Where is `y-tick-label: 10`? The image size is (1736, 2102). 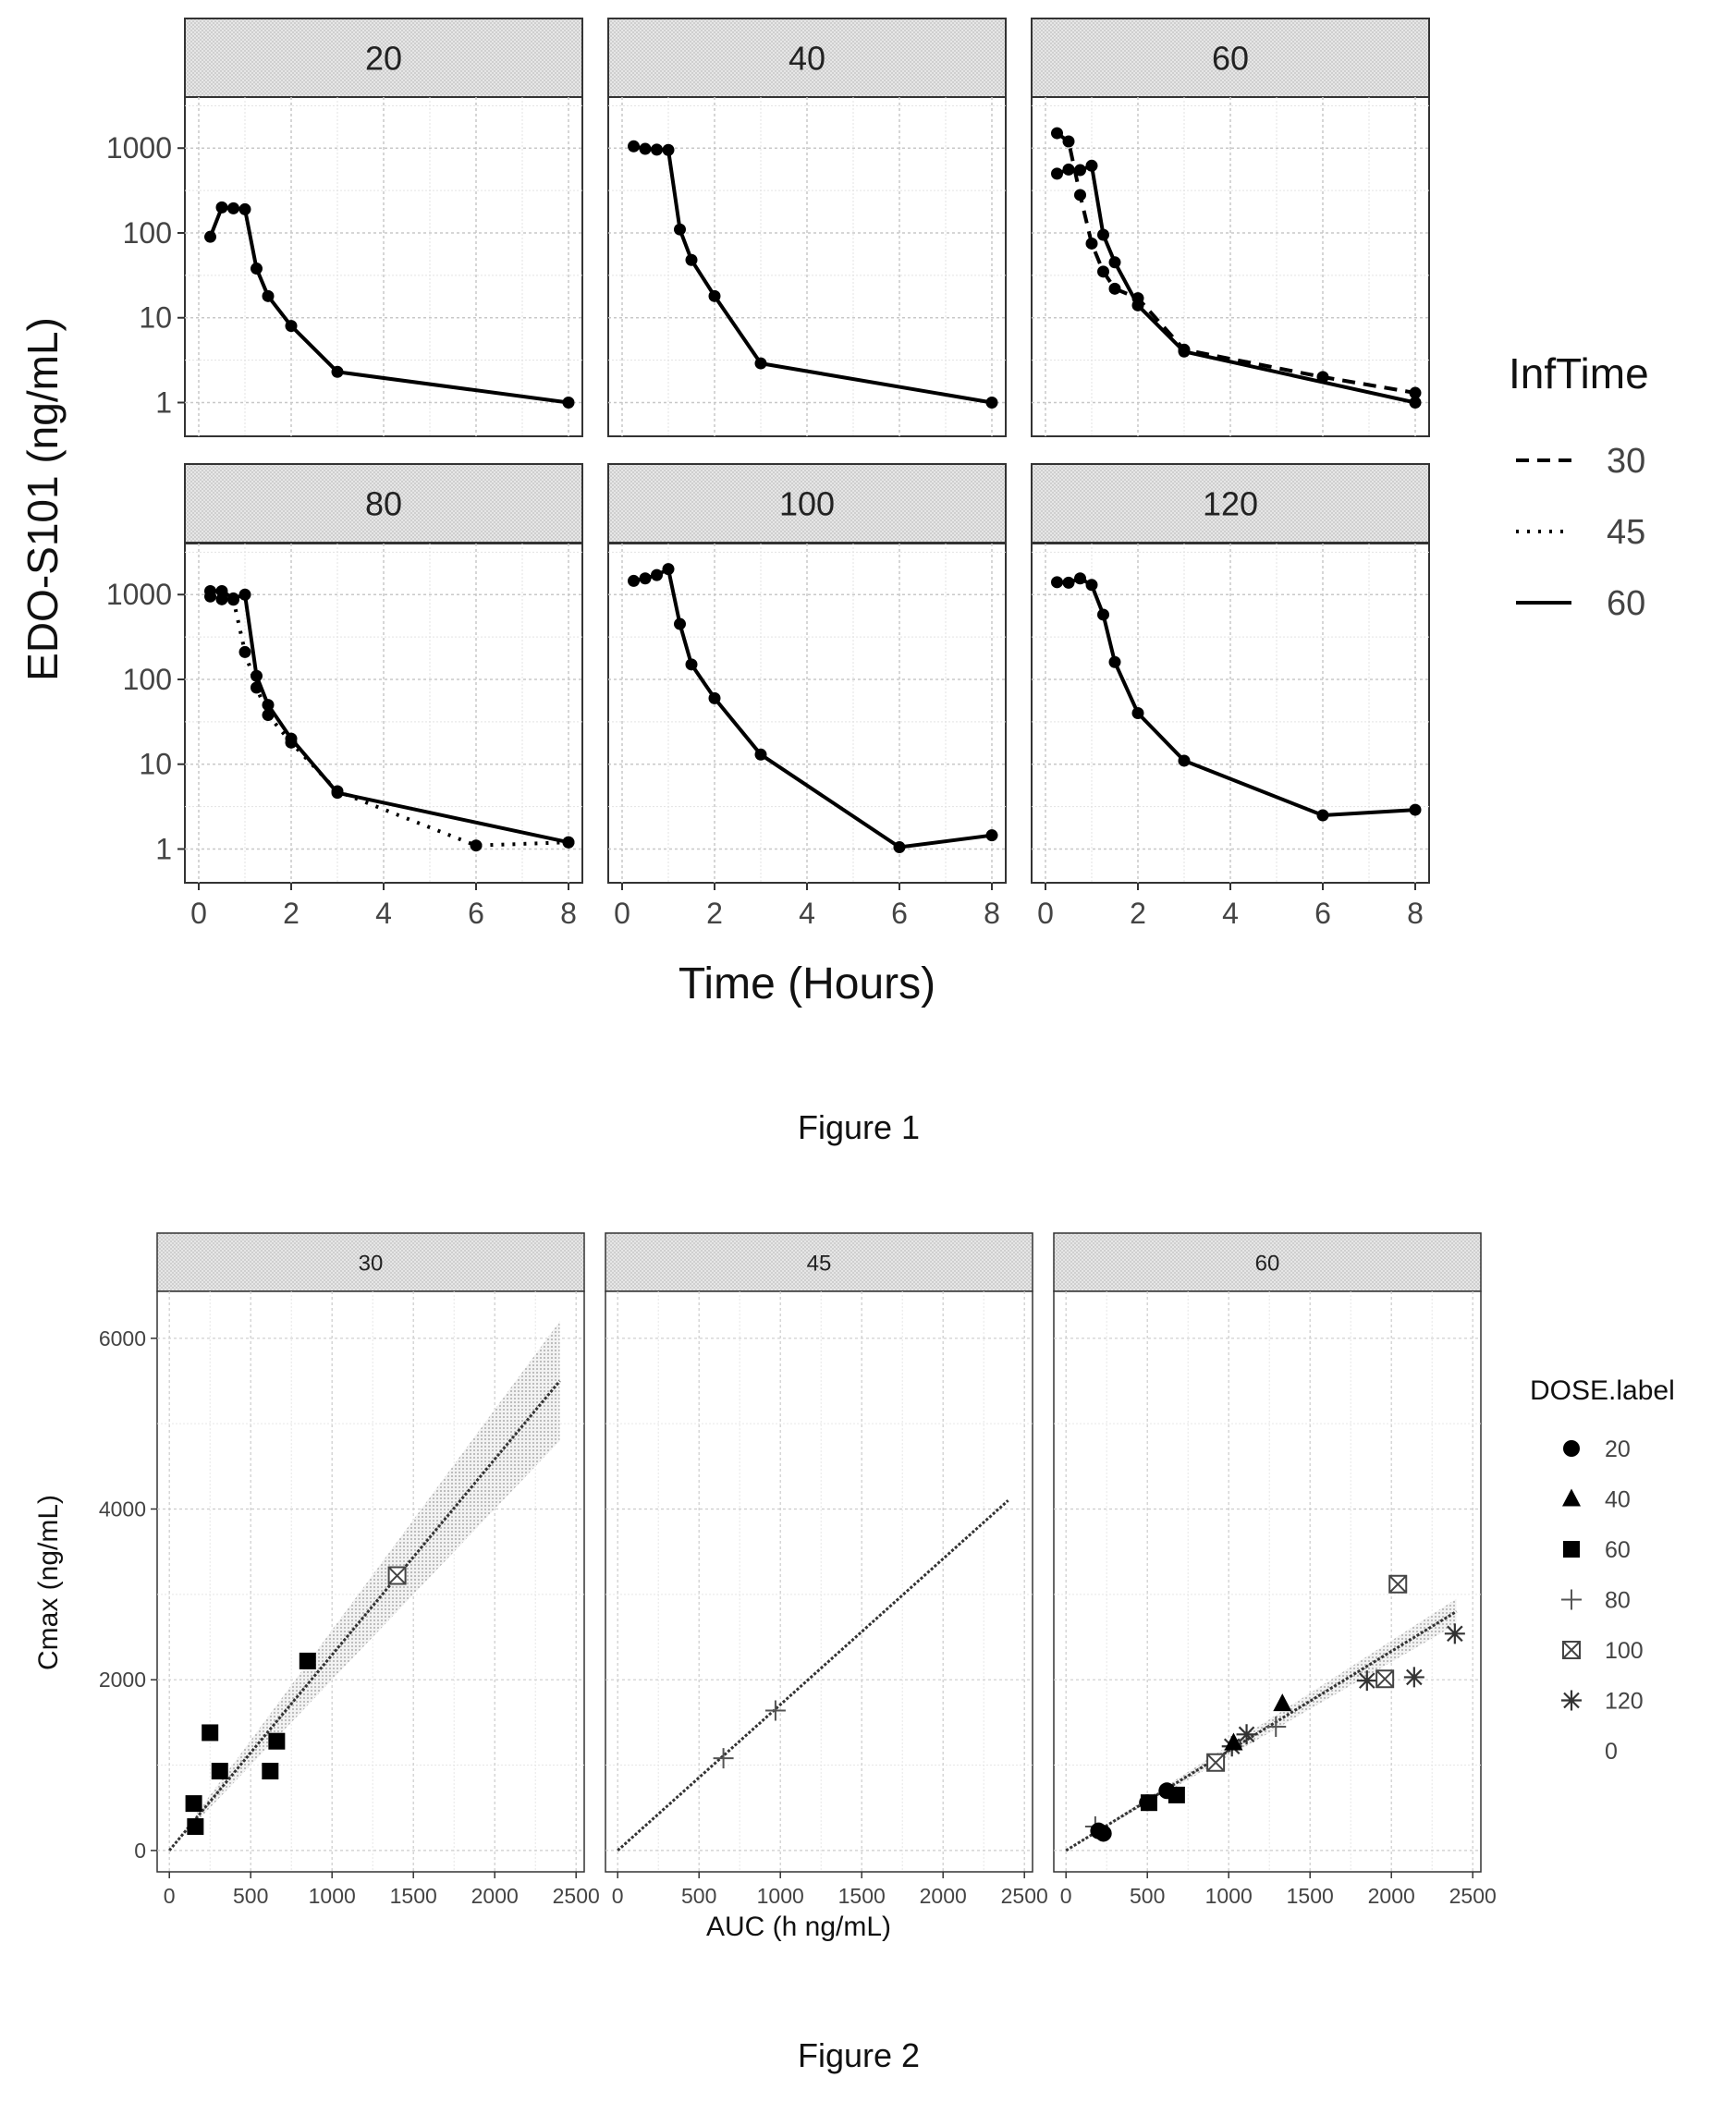 y-tick-label: 10 is located at coordinates (155, 318).